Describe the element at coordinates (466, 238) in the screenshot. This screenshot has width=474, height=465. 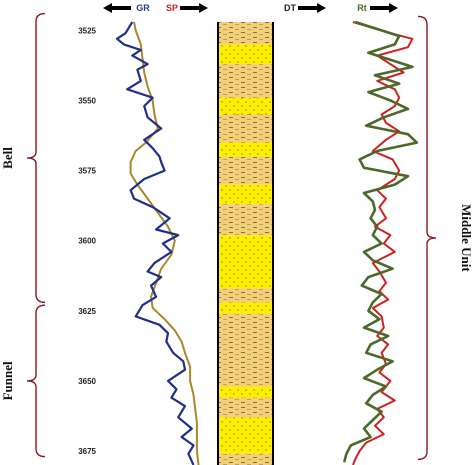
I see `interval-label: Middle Unit` at that location.